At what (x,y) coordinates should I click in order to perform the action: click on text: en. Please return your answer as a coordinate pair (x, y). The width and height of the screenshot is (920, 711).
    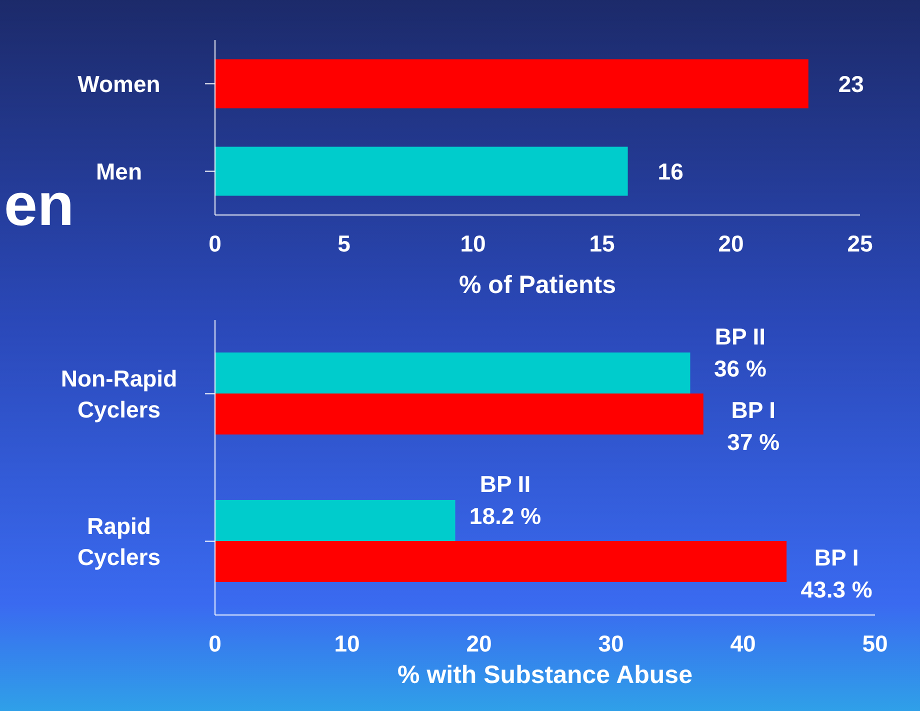
    Looking at the image, I should click on (39, 204).